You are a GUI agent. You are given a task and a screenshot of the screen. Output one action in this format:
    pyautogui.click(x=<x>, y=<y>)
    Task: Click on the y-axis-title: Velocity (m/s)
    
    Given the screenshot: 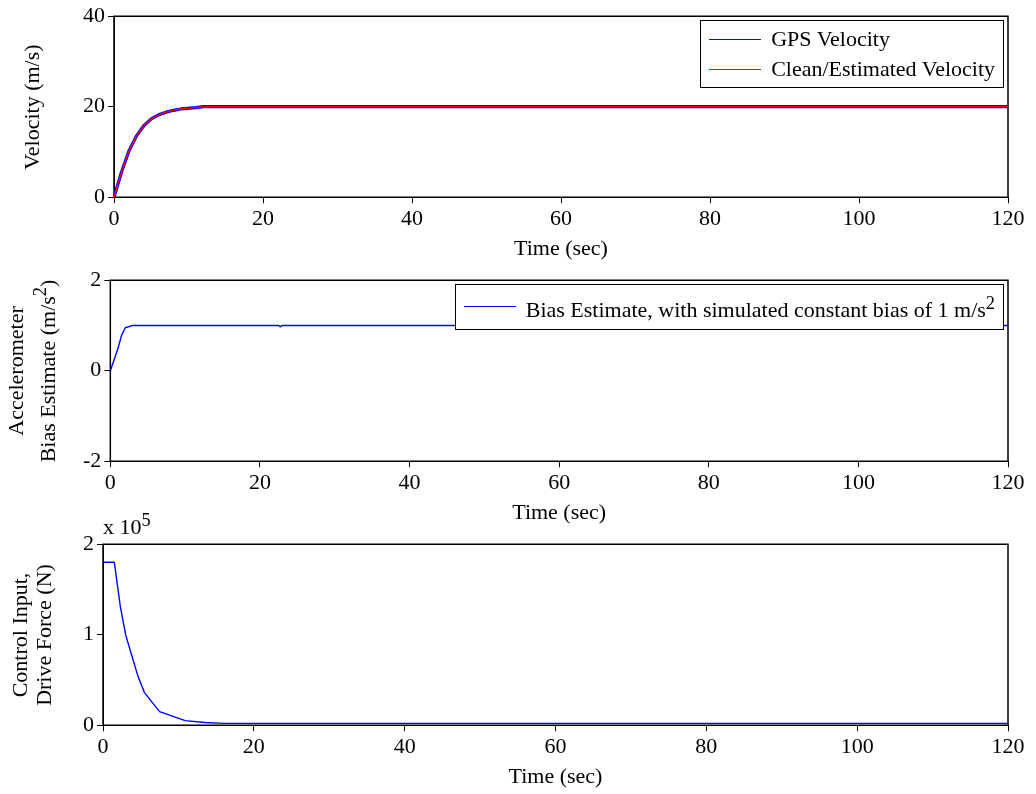 What is the action you would take?
    pyautogui.click(x=31, y=107)
    